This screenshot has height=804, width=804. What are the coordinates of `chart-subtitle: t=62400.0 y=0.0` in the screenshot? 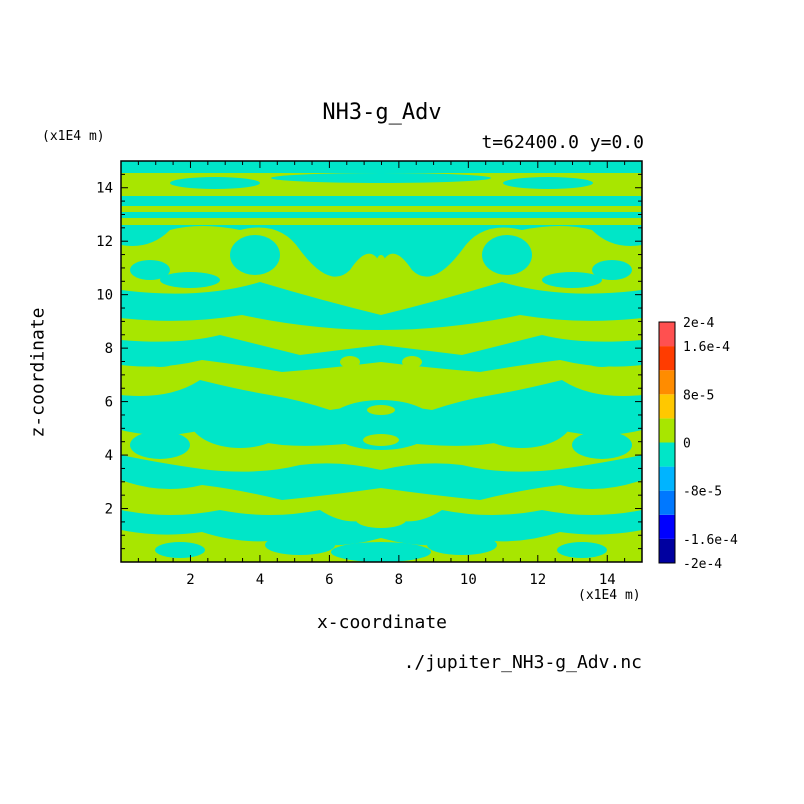 It's located at (562, 142).